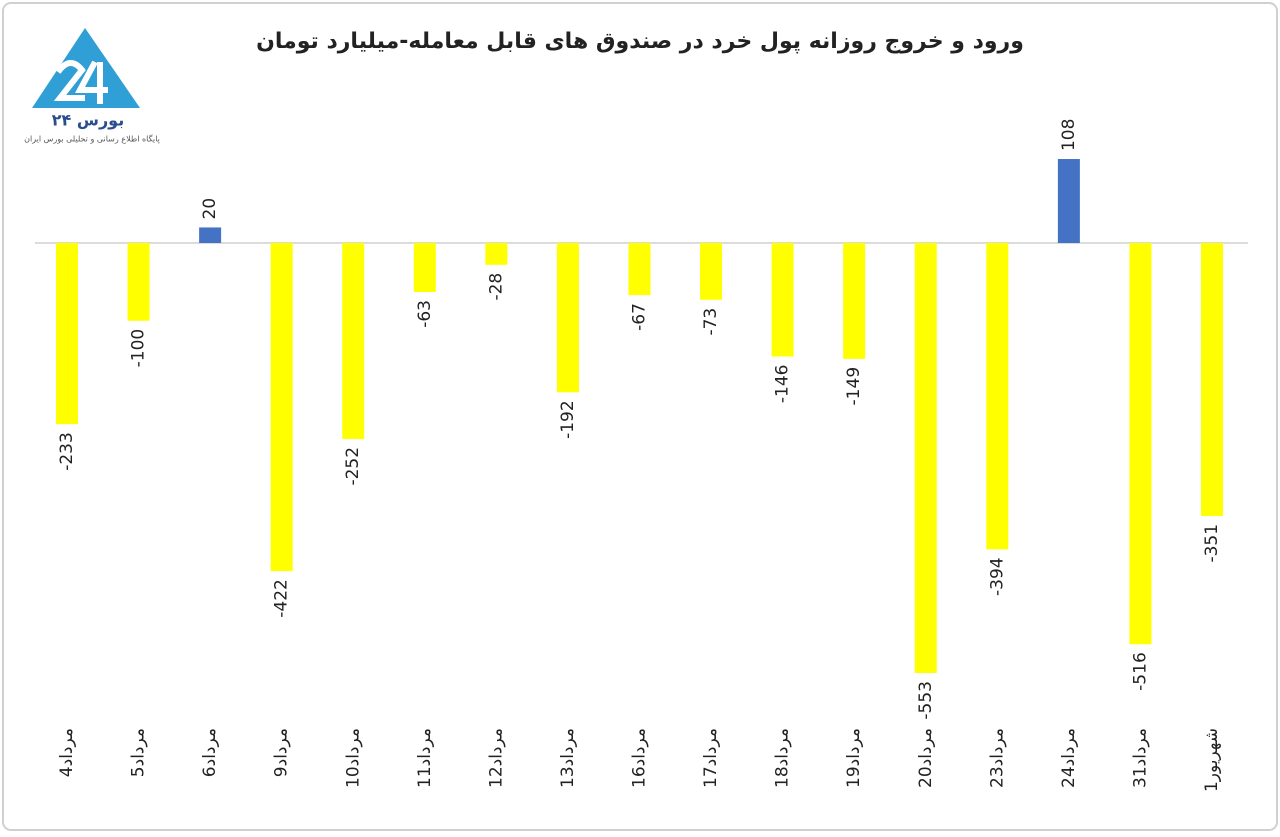 The width and height of the screenshot is (1280, 837). Describe the element at coordinates (496, 287) in the screenshot. I see `value-label: -28` at that location.